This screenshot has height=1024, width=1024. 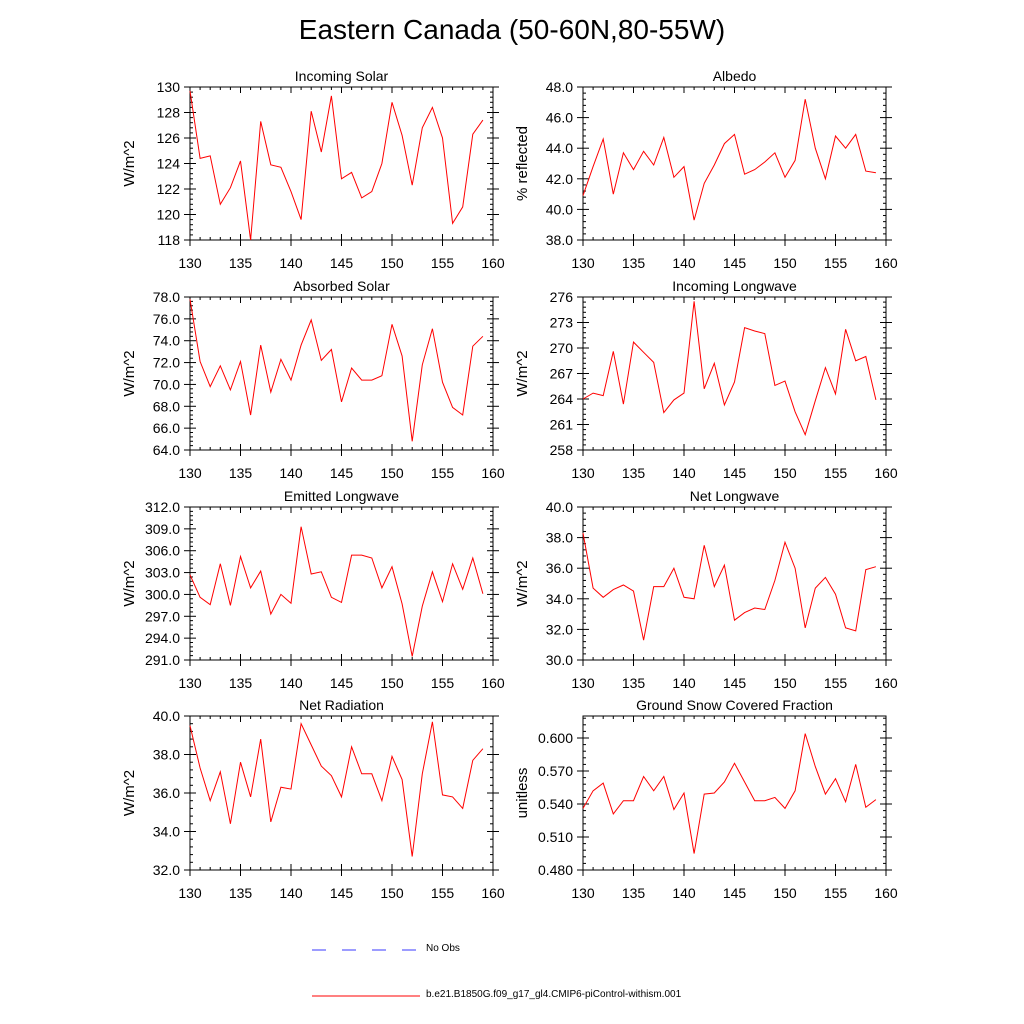 What do you see at coordinates (166, 450) in the screenshot?
I see `y-tick-label: 64.0` at bounding box center [166, 450].